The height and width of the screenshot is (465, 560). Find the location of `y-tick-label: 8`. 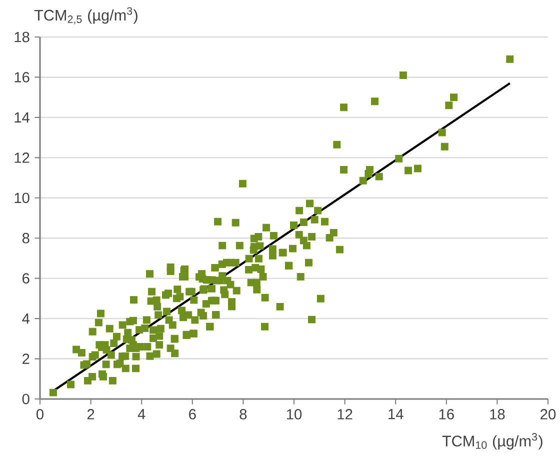

y-tick-label: 8 is located at coordinates (26, 238).